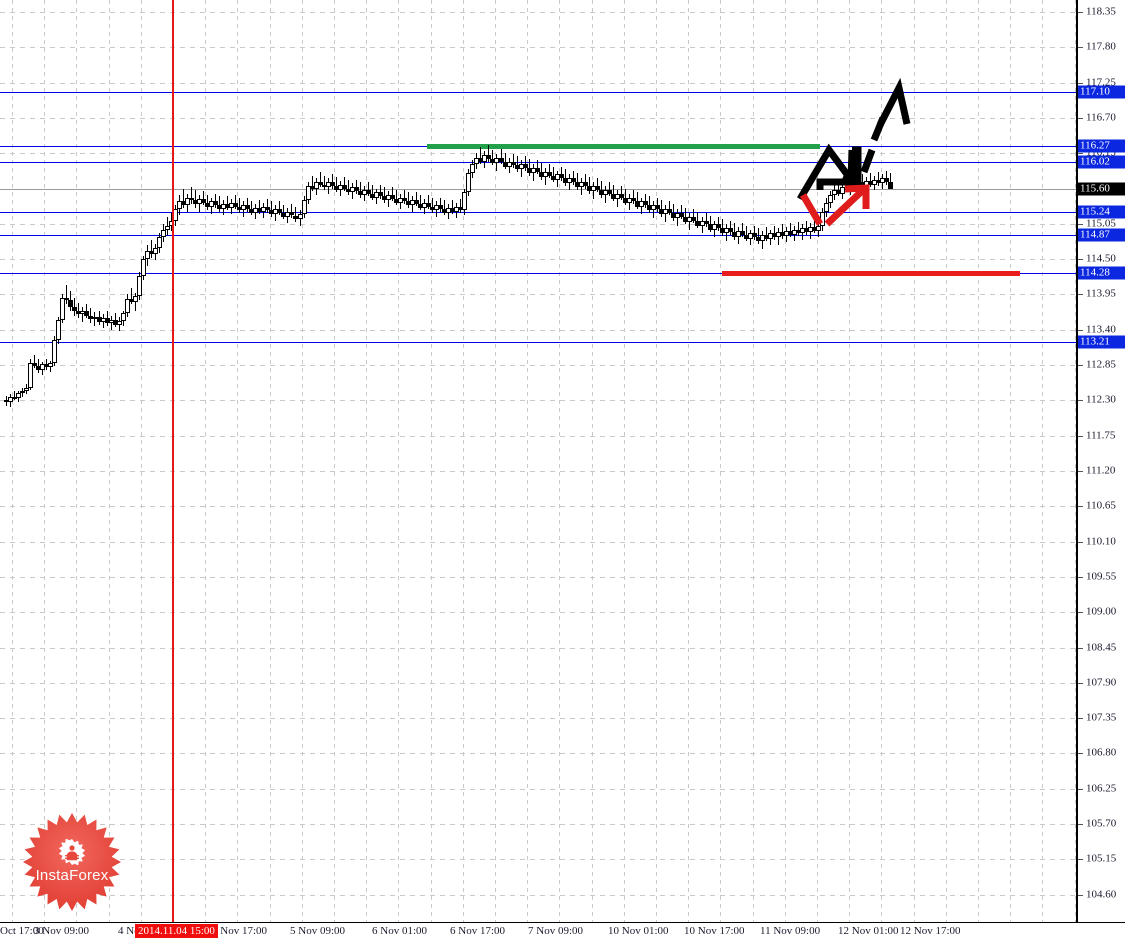  Describe the element at coordinates (477, 931) in the screenshot. I see `time-tick-label: 6 Nov 17:00` at that location.